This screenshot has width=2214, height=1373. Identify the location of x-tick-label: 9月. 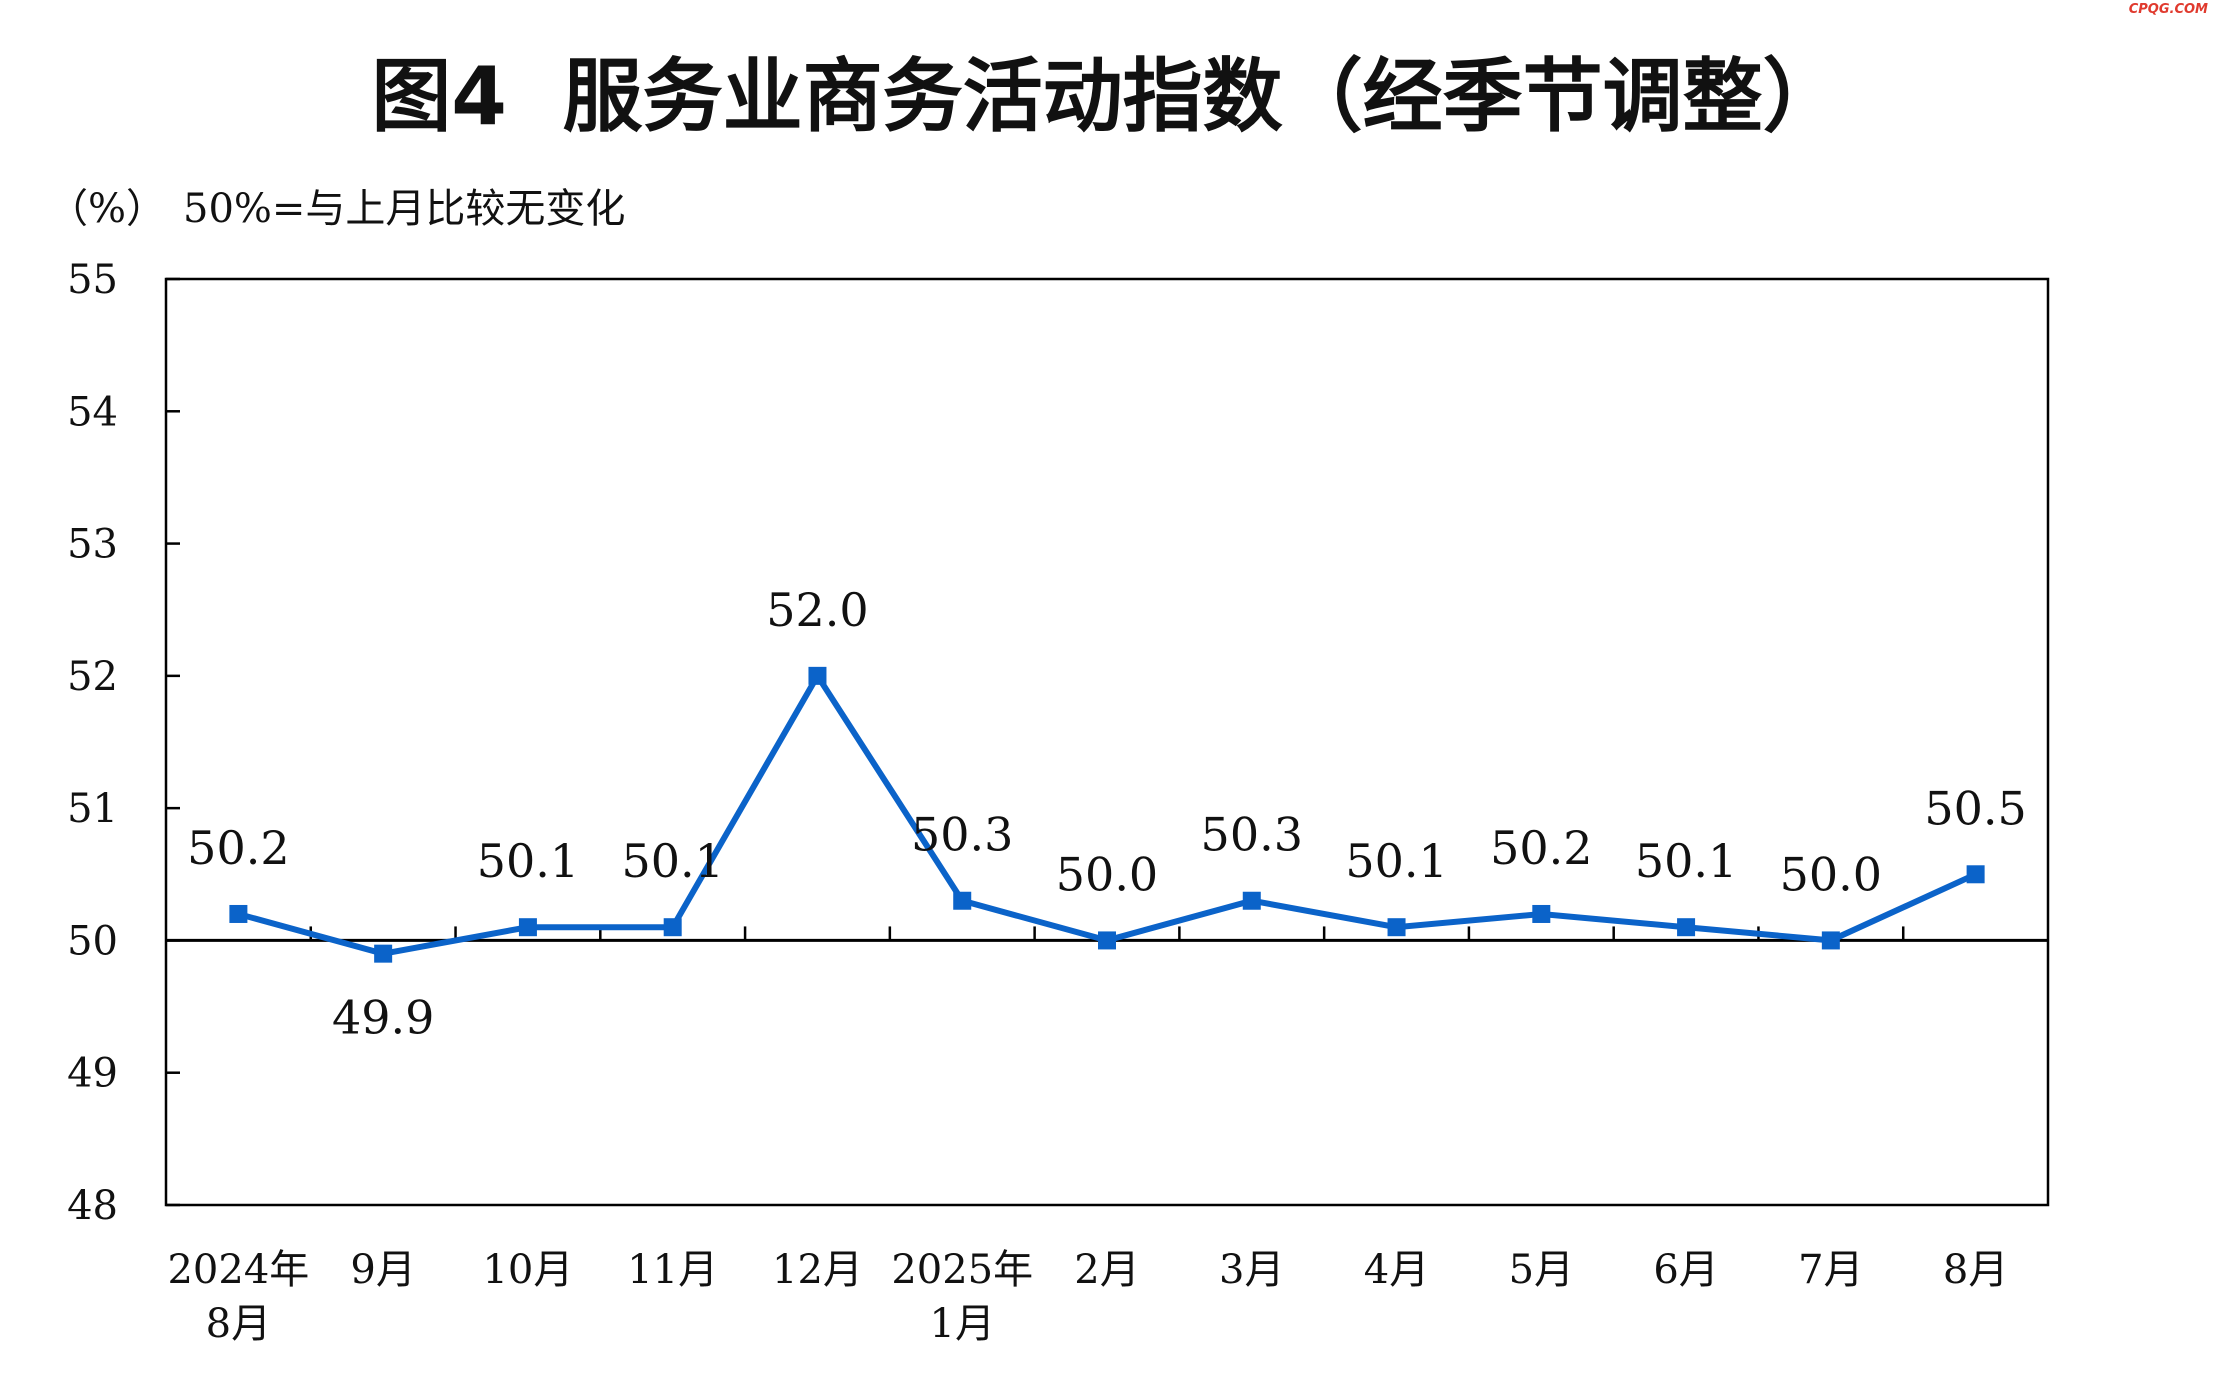
(382, 1270).